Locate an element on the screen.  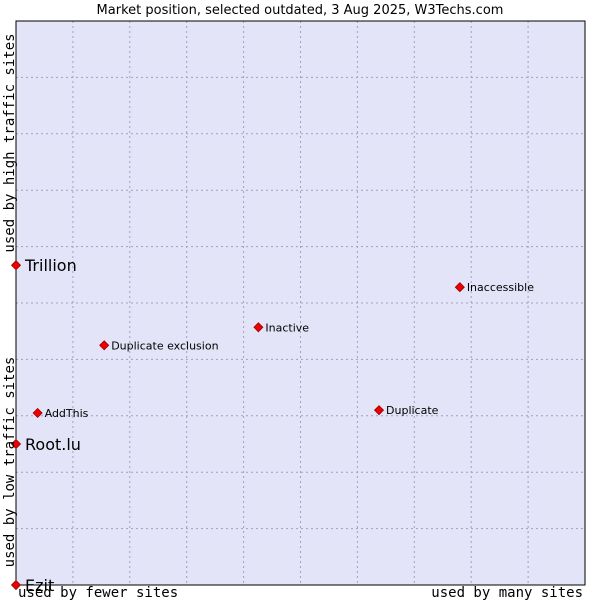
y-axis-label-top: used by high traffic sites is located at coordinates (10, 142).